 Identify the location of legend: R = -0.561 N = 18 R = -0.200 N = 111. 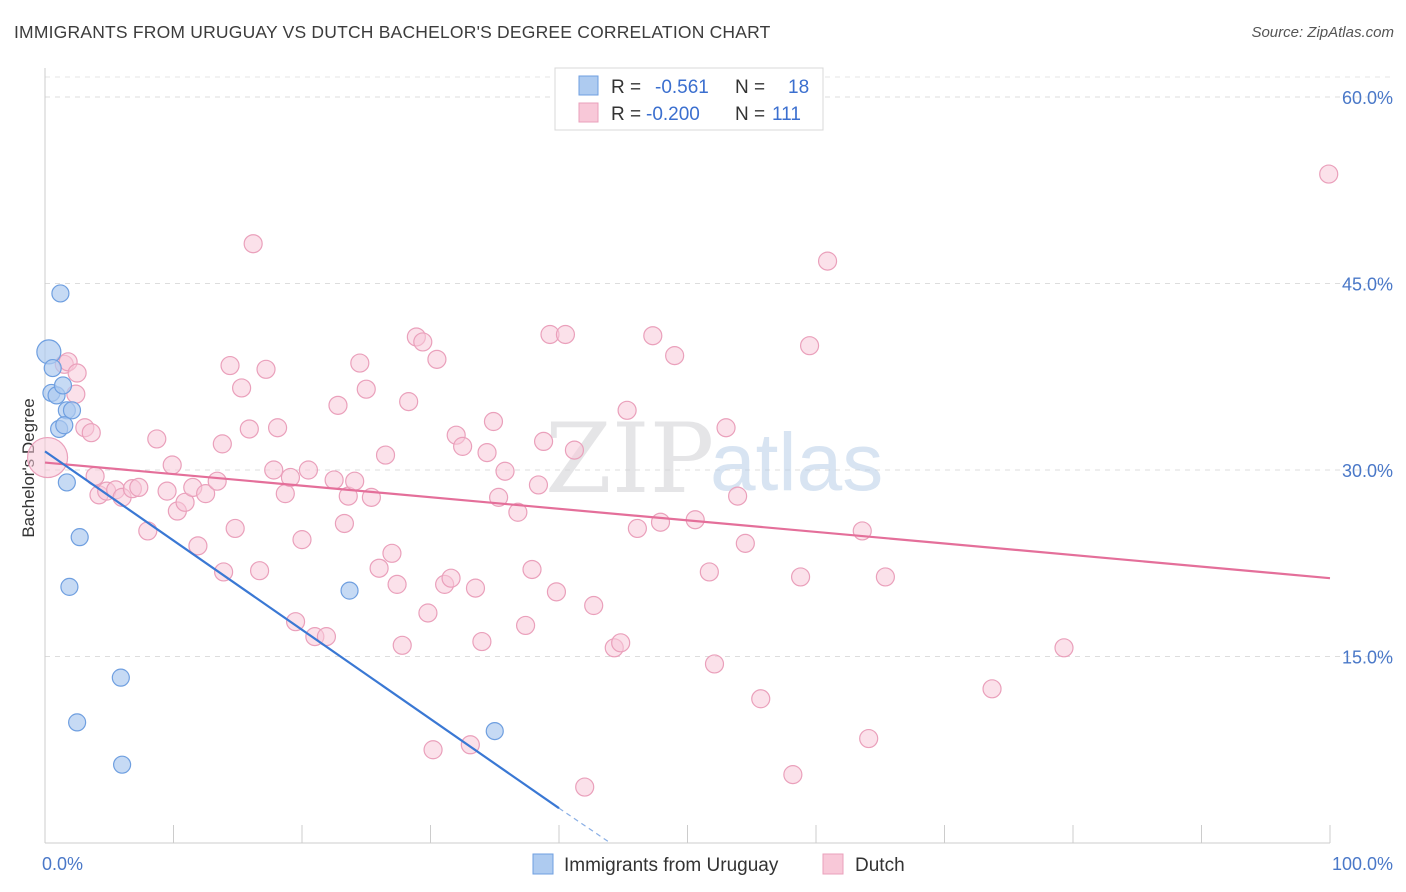
(689, 99).